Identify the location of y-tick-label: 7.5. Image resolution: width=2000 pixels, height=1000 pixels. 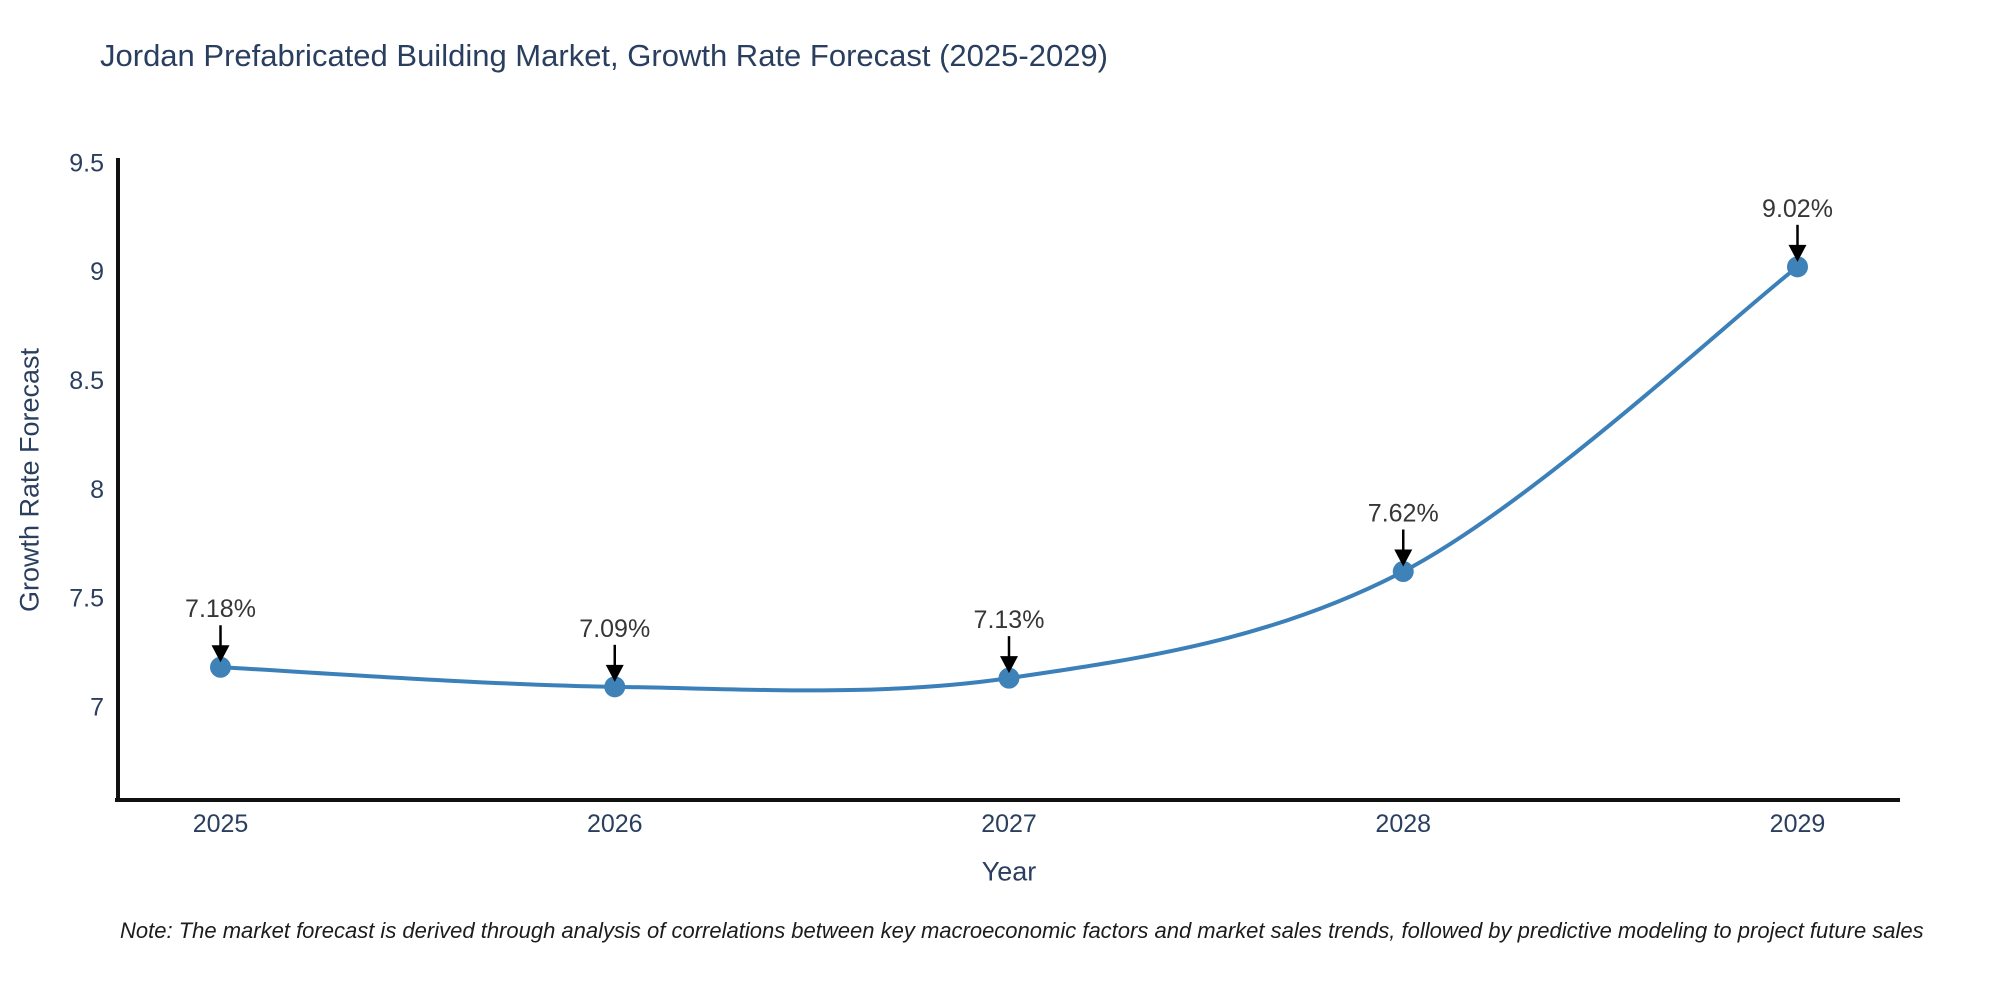
(86, 599).